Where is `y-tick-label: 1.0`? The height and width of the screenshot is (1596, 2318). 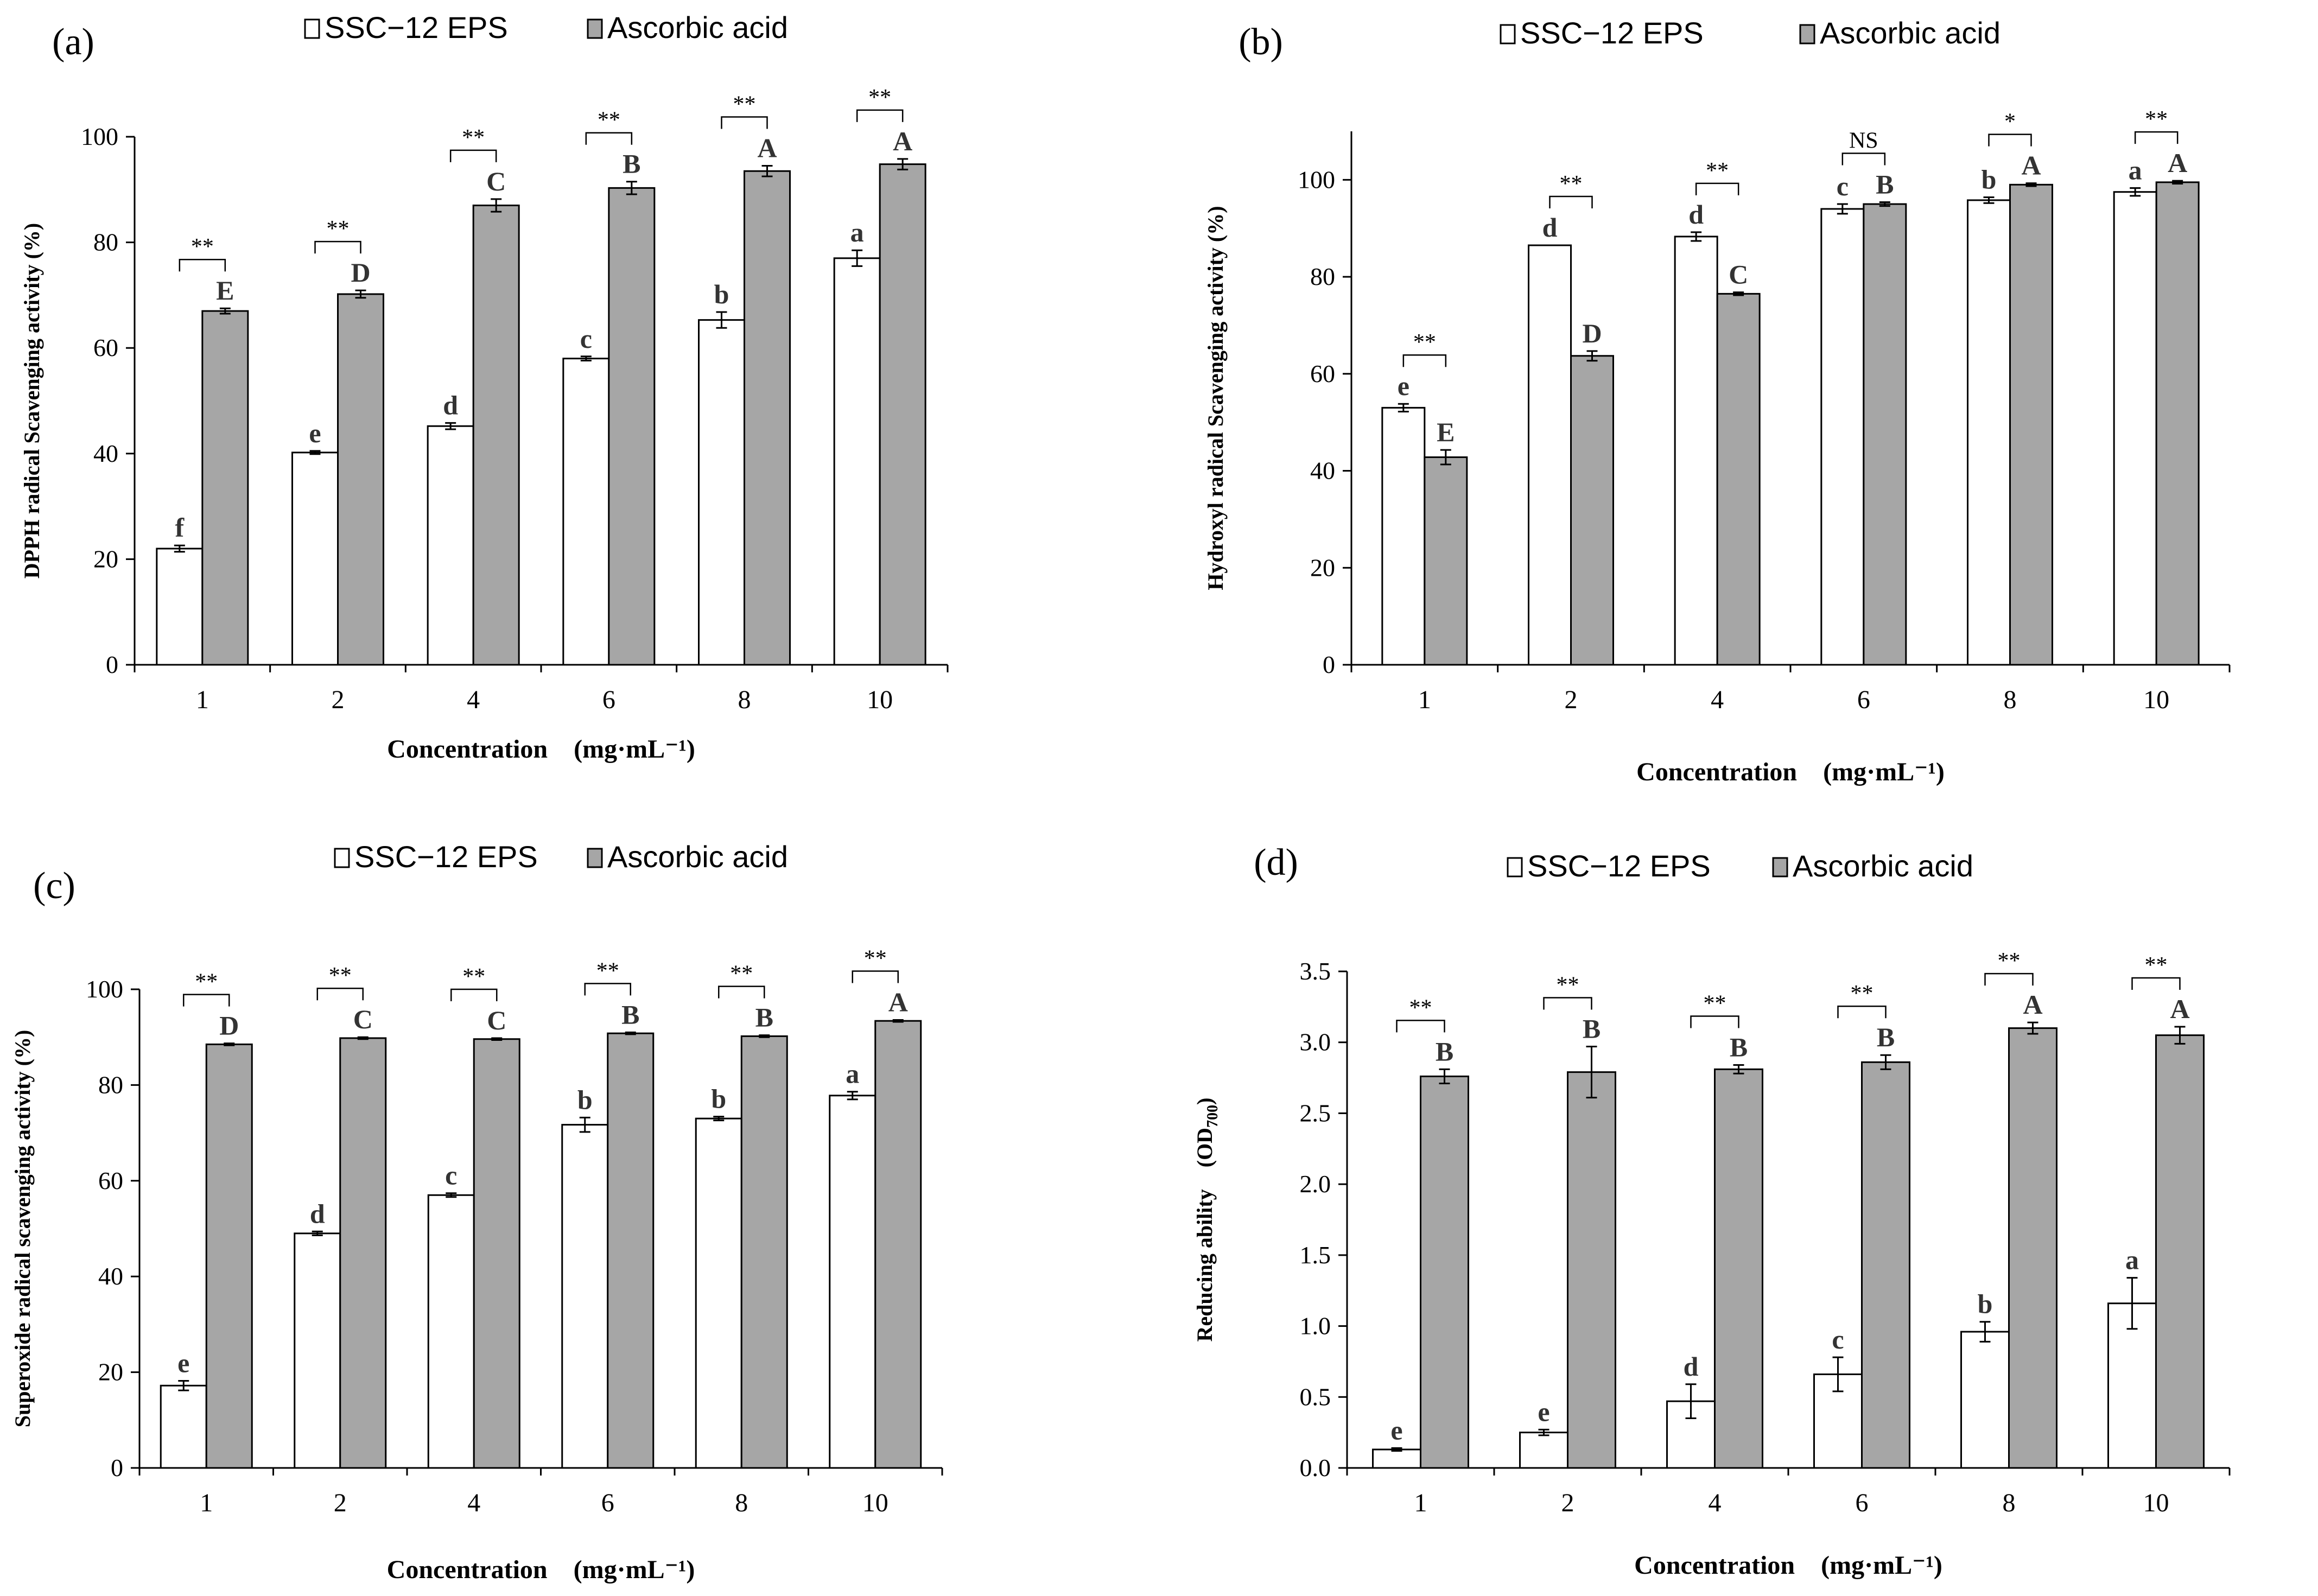 y-tick-label: 1.0 is located at coordinates (1316, 1326).